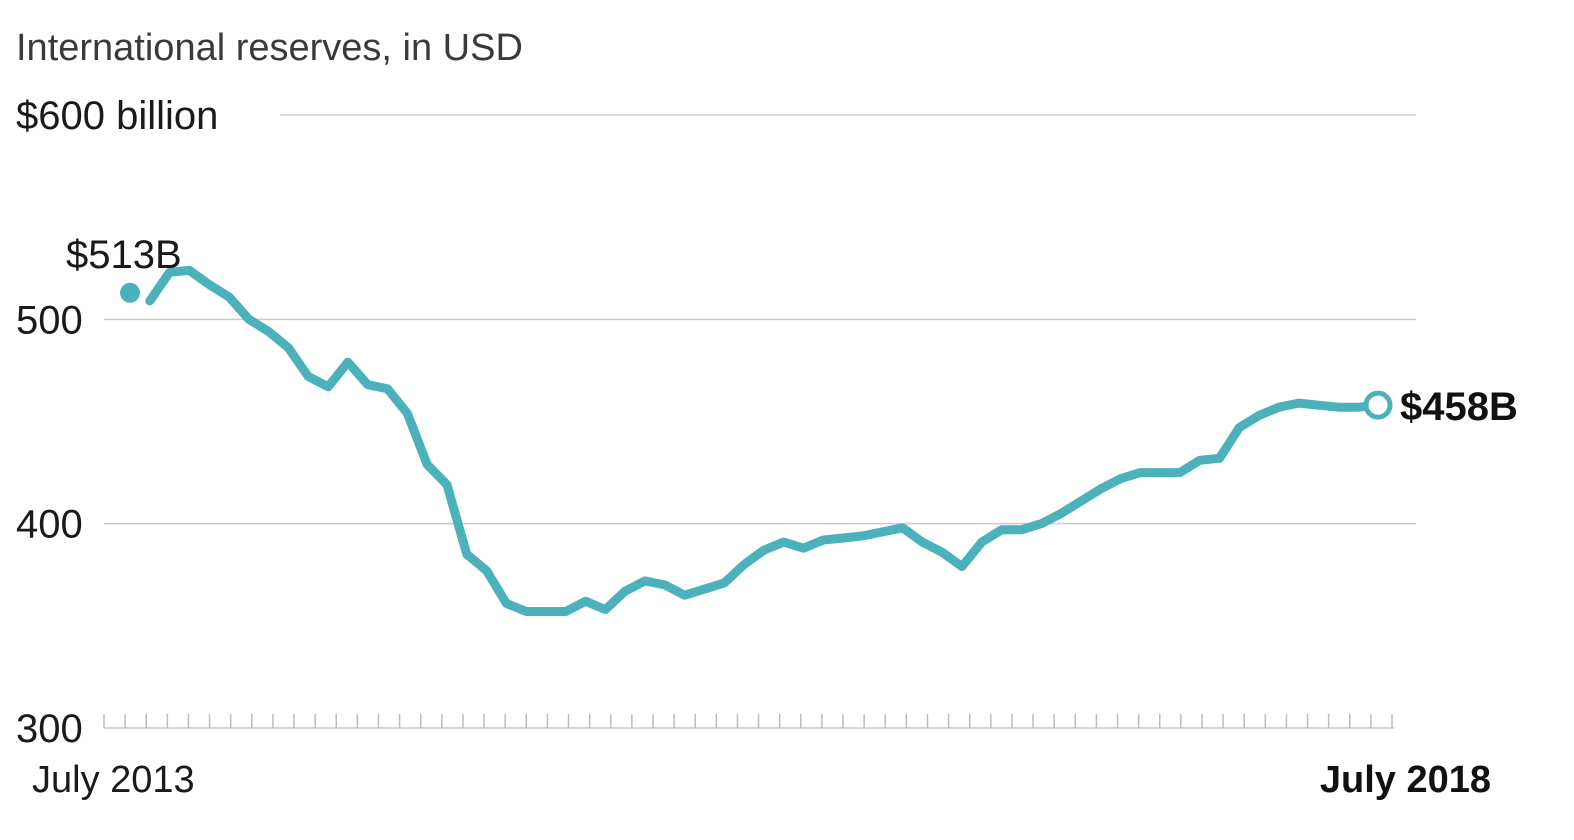  What do you see at coordinates (1405, 780) in the screenshot?
I see `x-end-label: July 2018` at bounding box center [1405, 780].